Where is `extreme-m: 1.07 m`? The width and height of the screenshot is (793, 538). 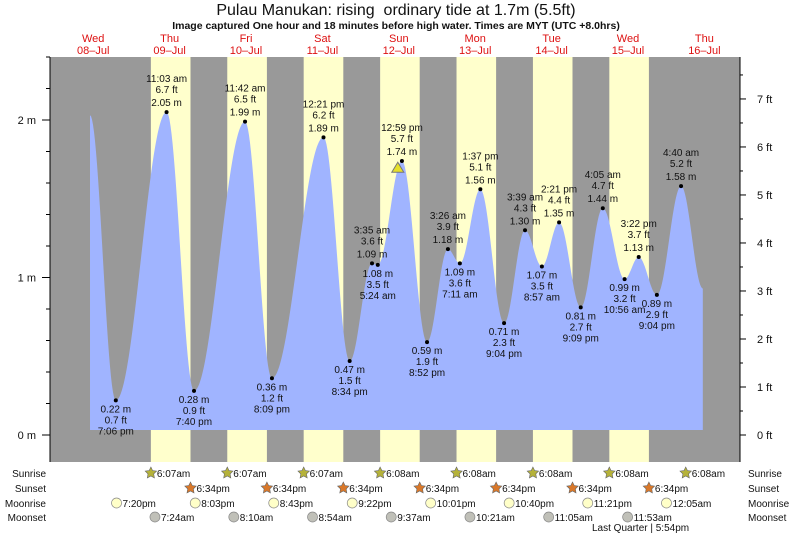 extreme-m: 1.07 m is located at coordinates (542, 275).